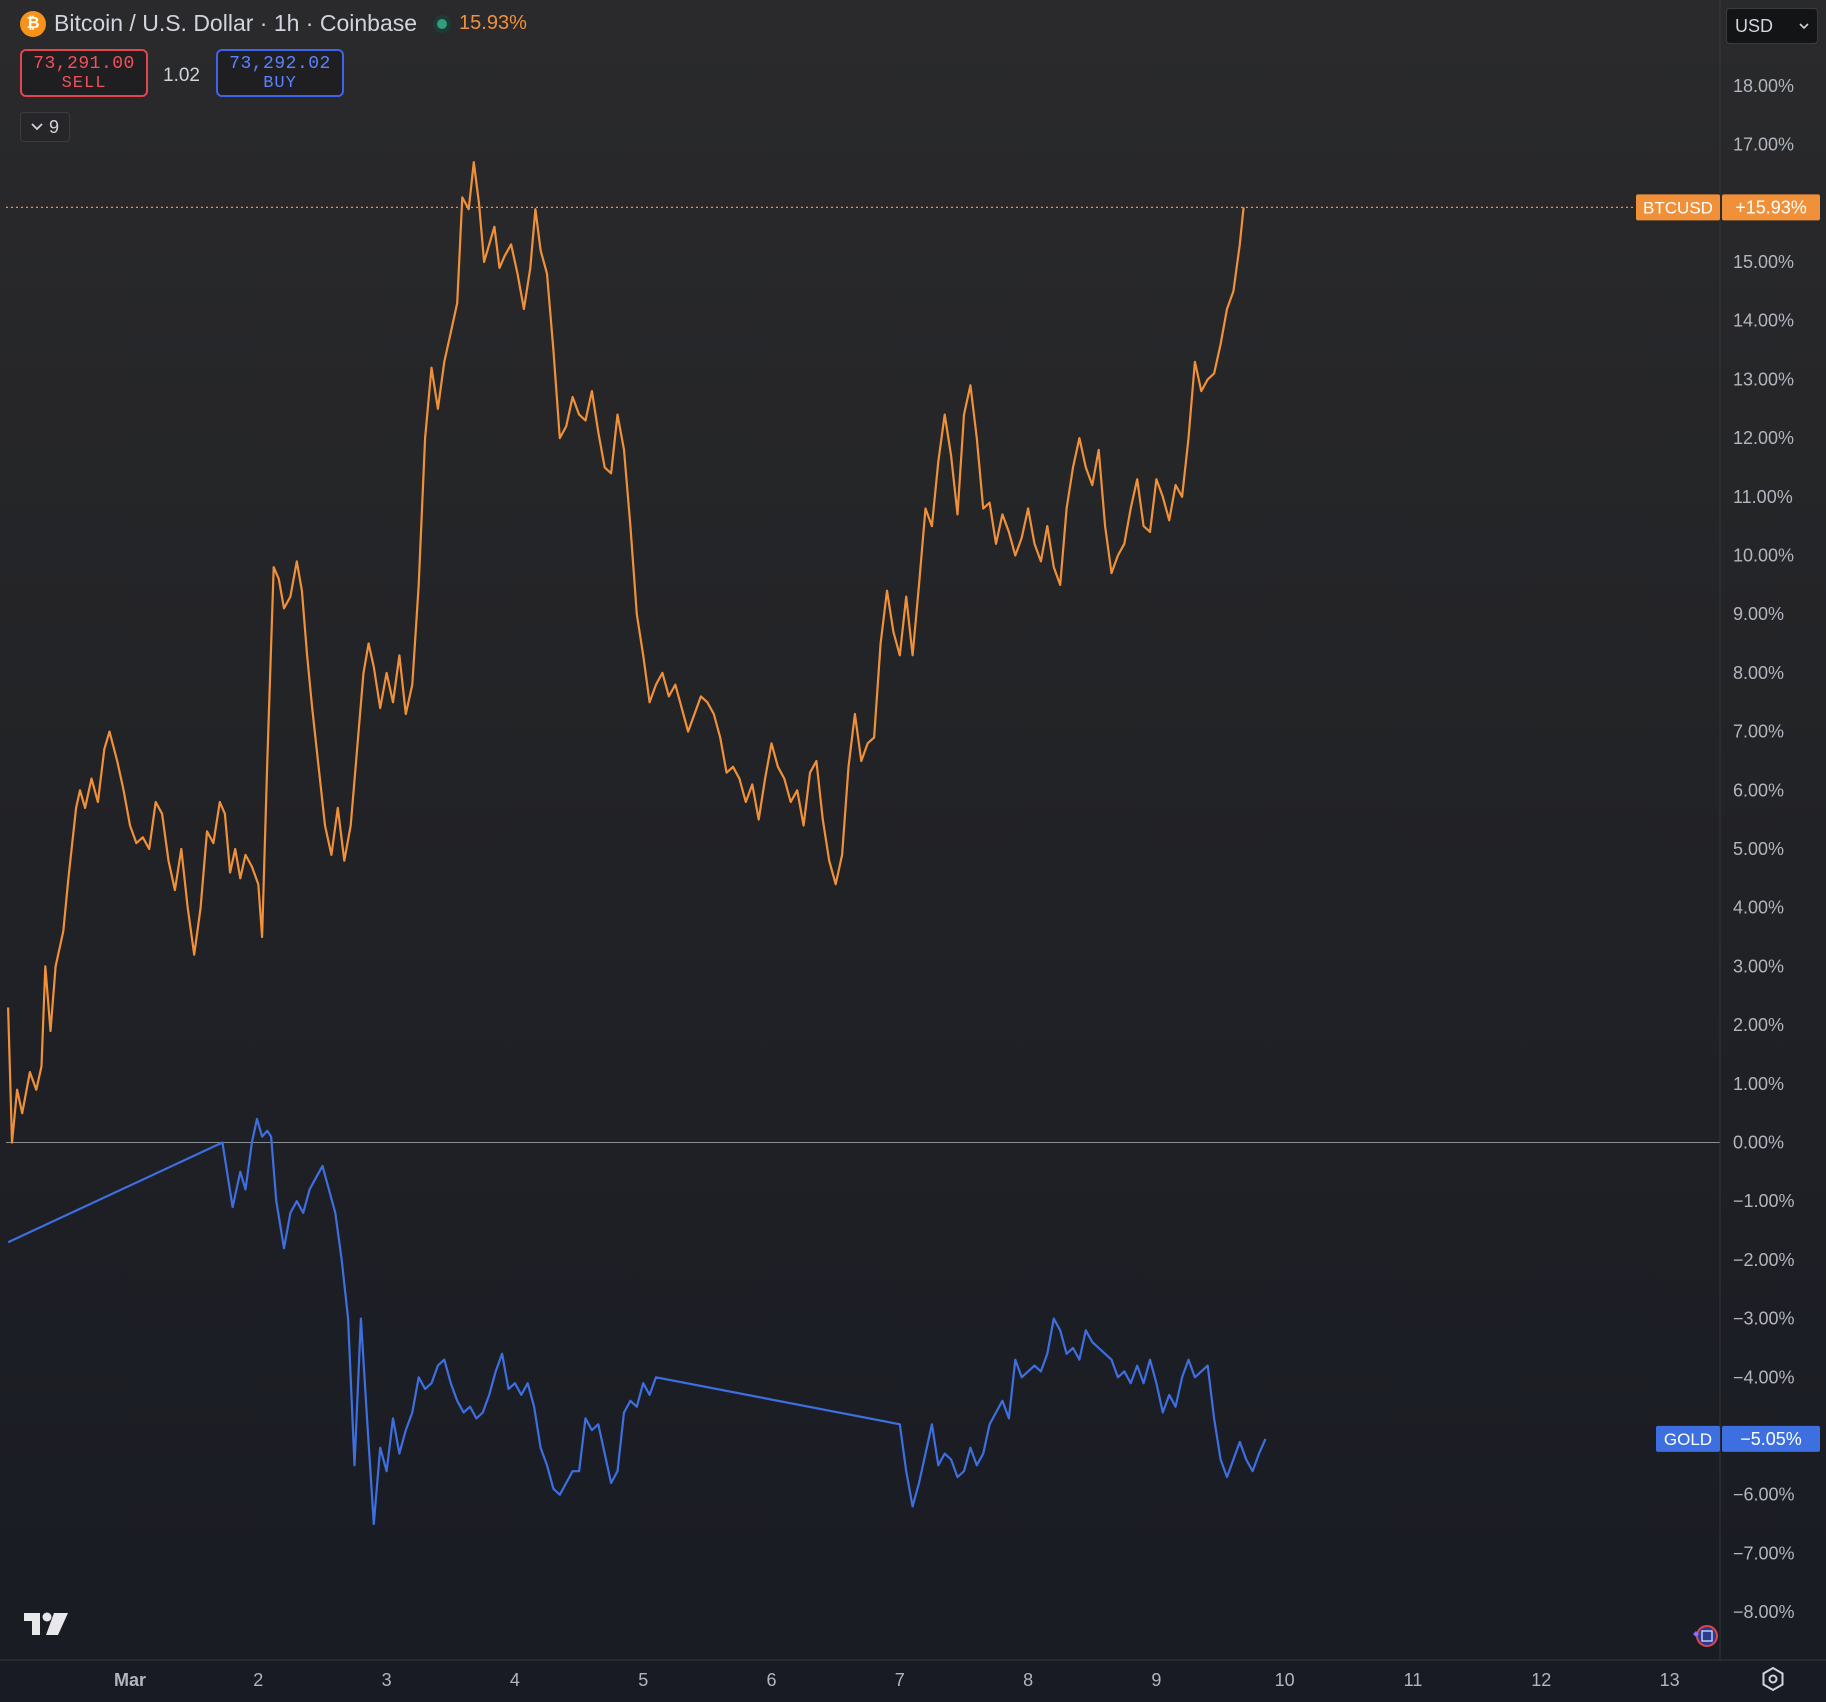 The image size is (1826, 1702). I want to click on last-value-label: −5.05%, so click(1771, 1439).